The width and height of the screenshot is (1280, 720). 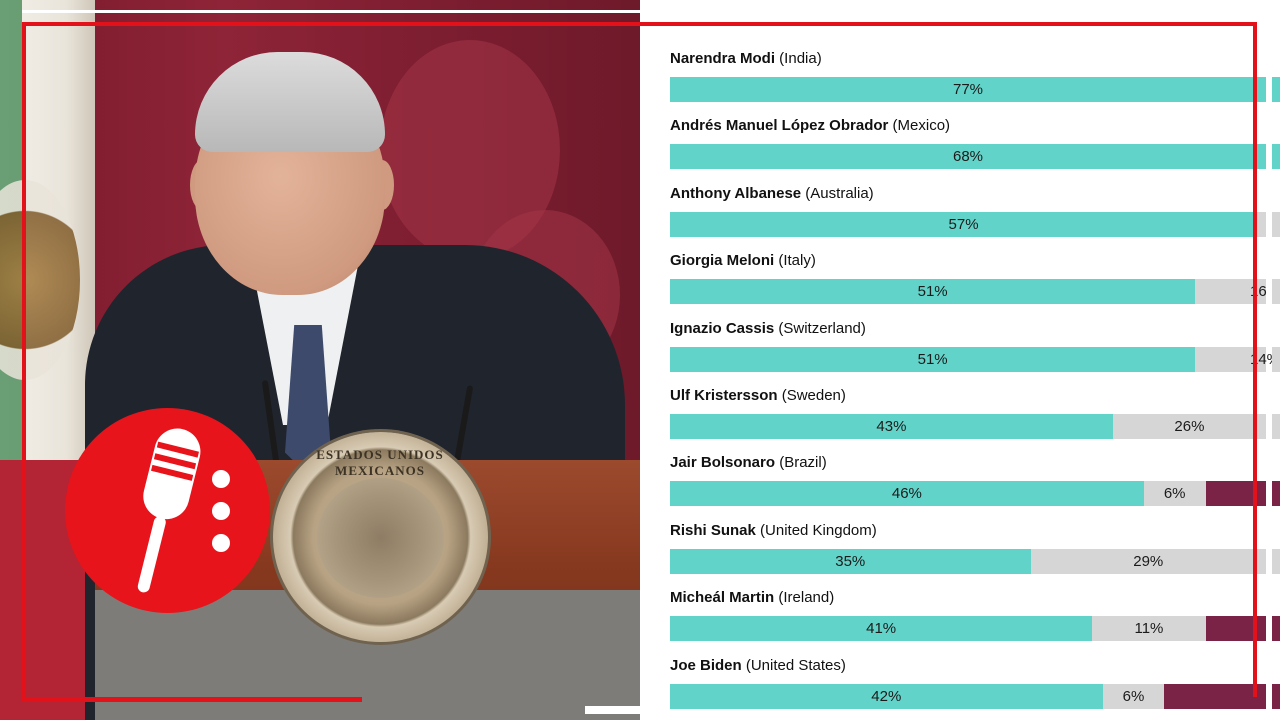 I want to click on frame-top, so click(x=639, y=24).